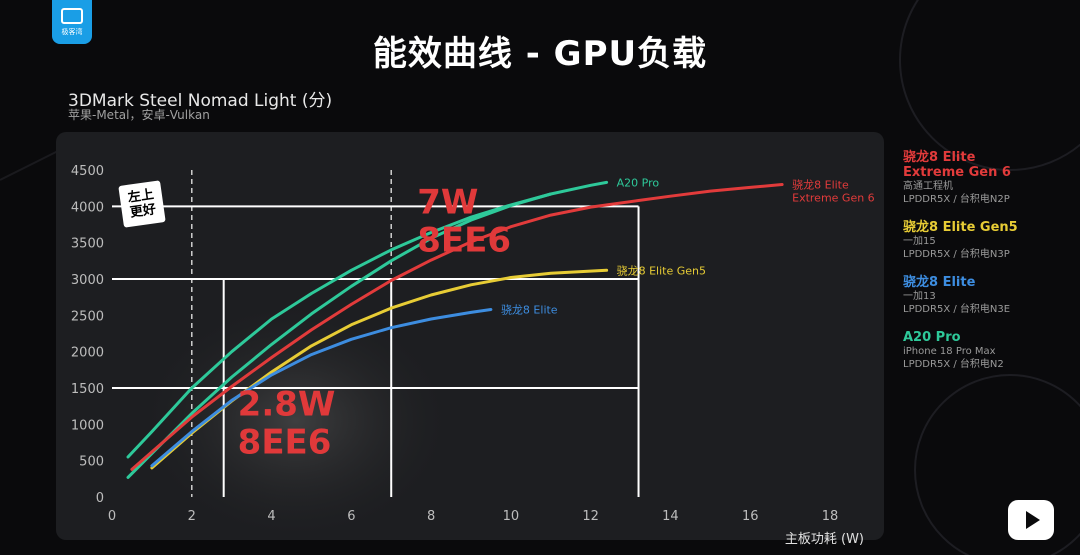 This screenshot has height=555, width=1080. Describe the element at coordinates (431, 516) in the screenshot. I see `x-tick-label: 8` at that location.